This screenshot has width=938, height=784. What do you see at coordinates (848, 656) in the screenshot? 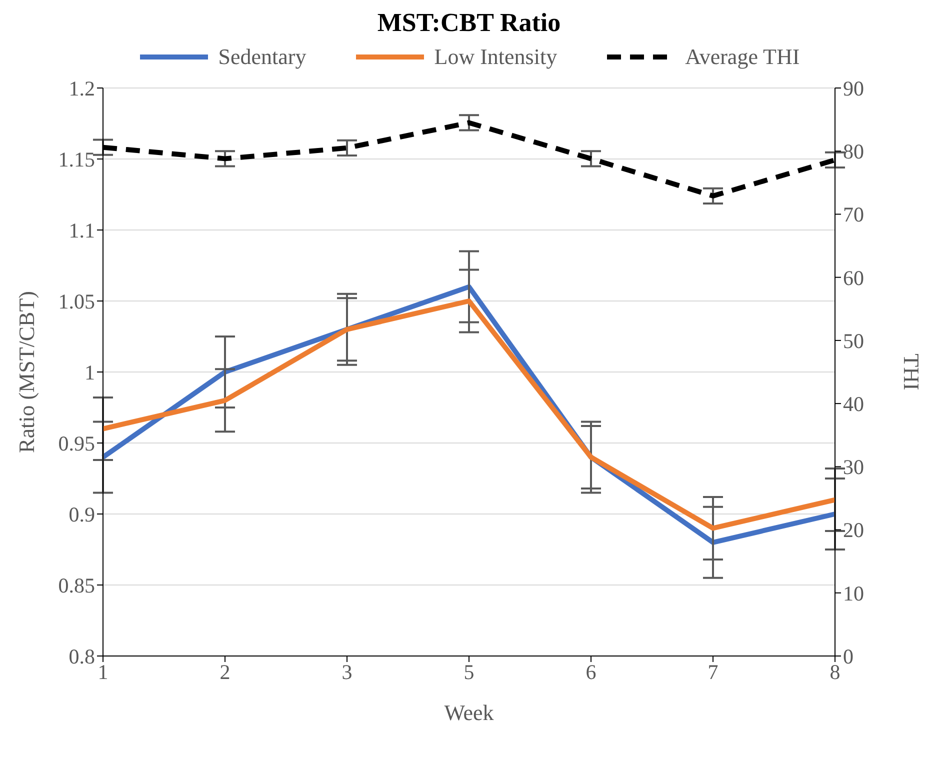
I see `y2-tick-label: 0` at bounding box center [848, 656].